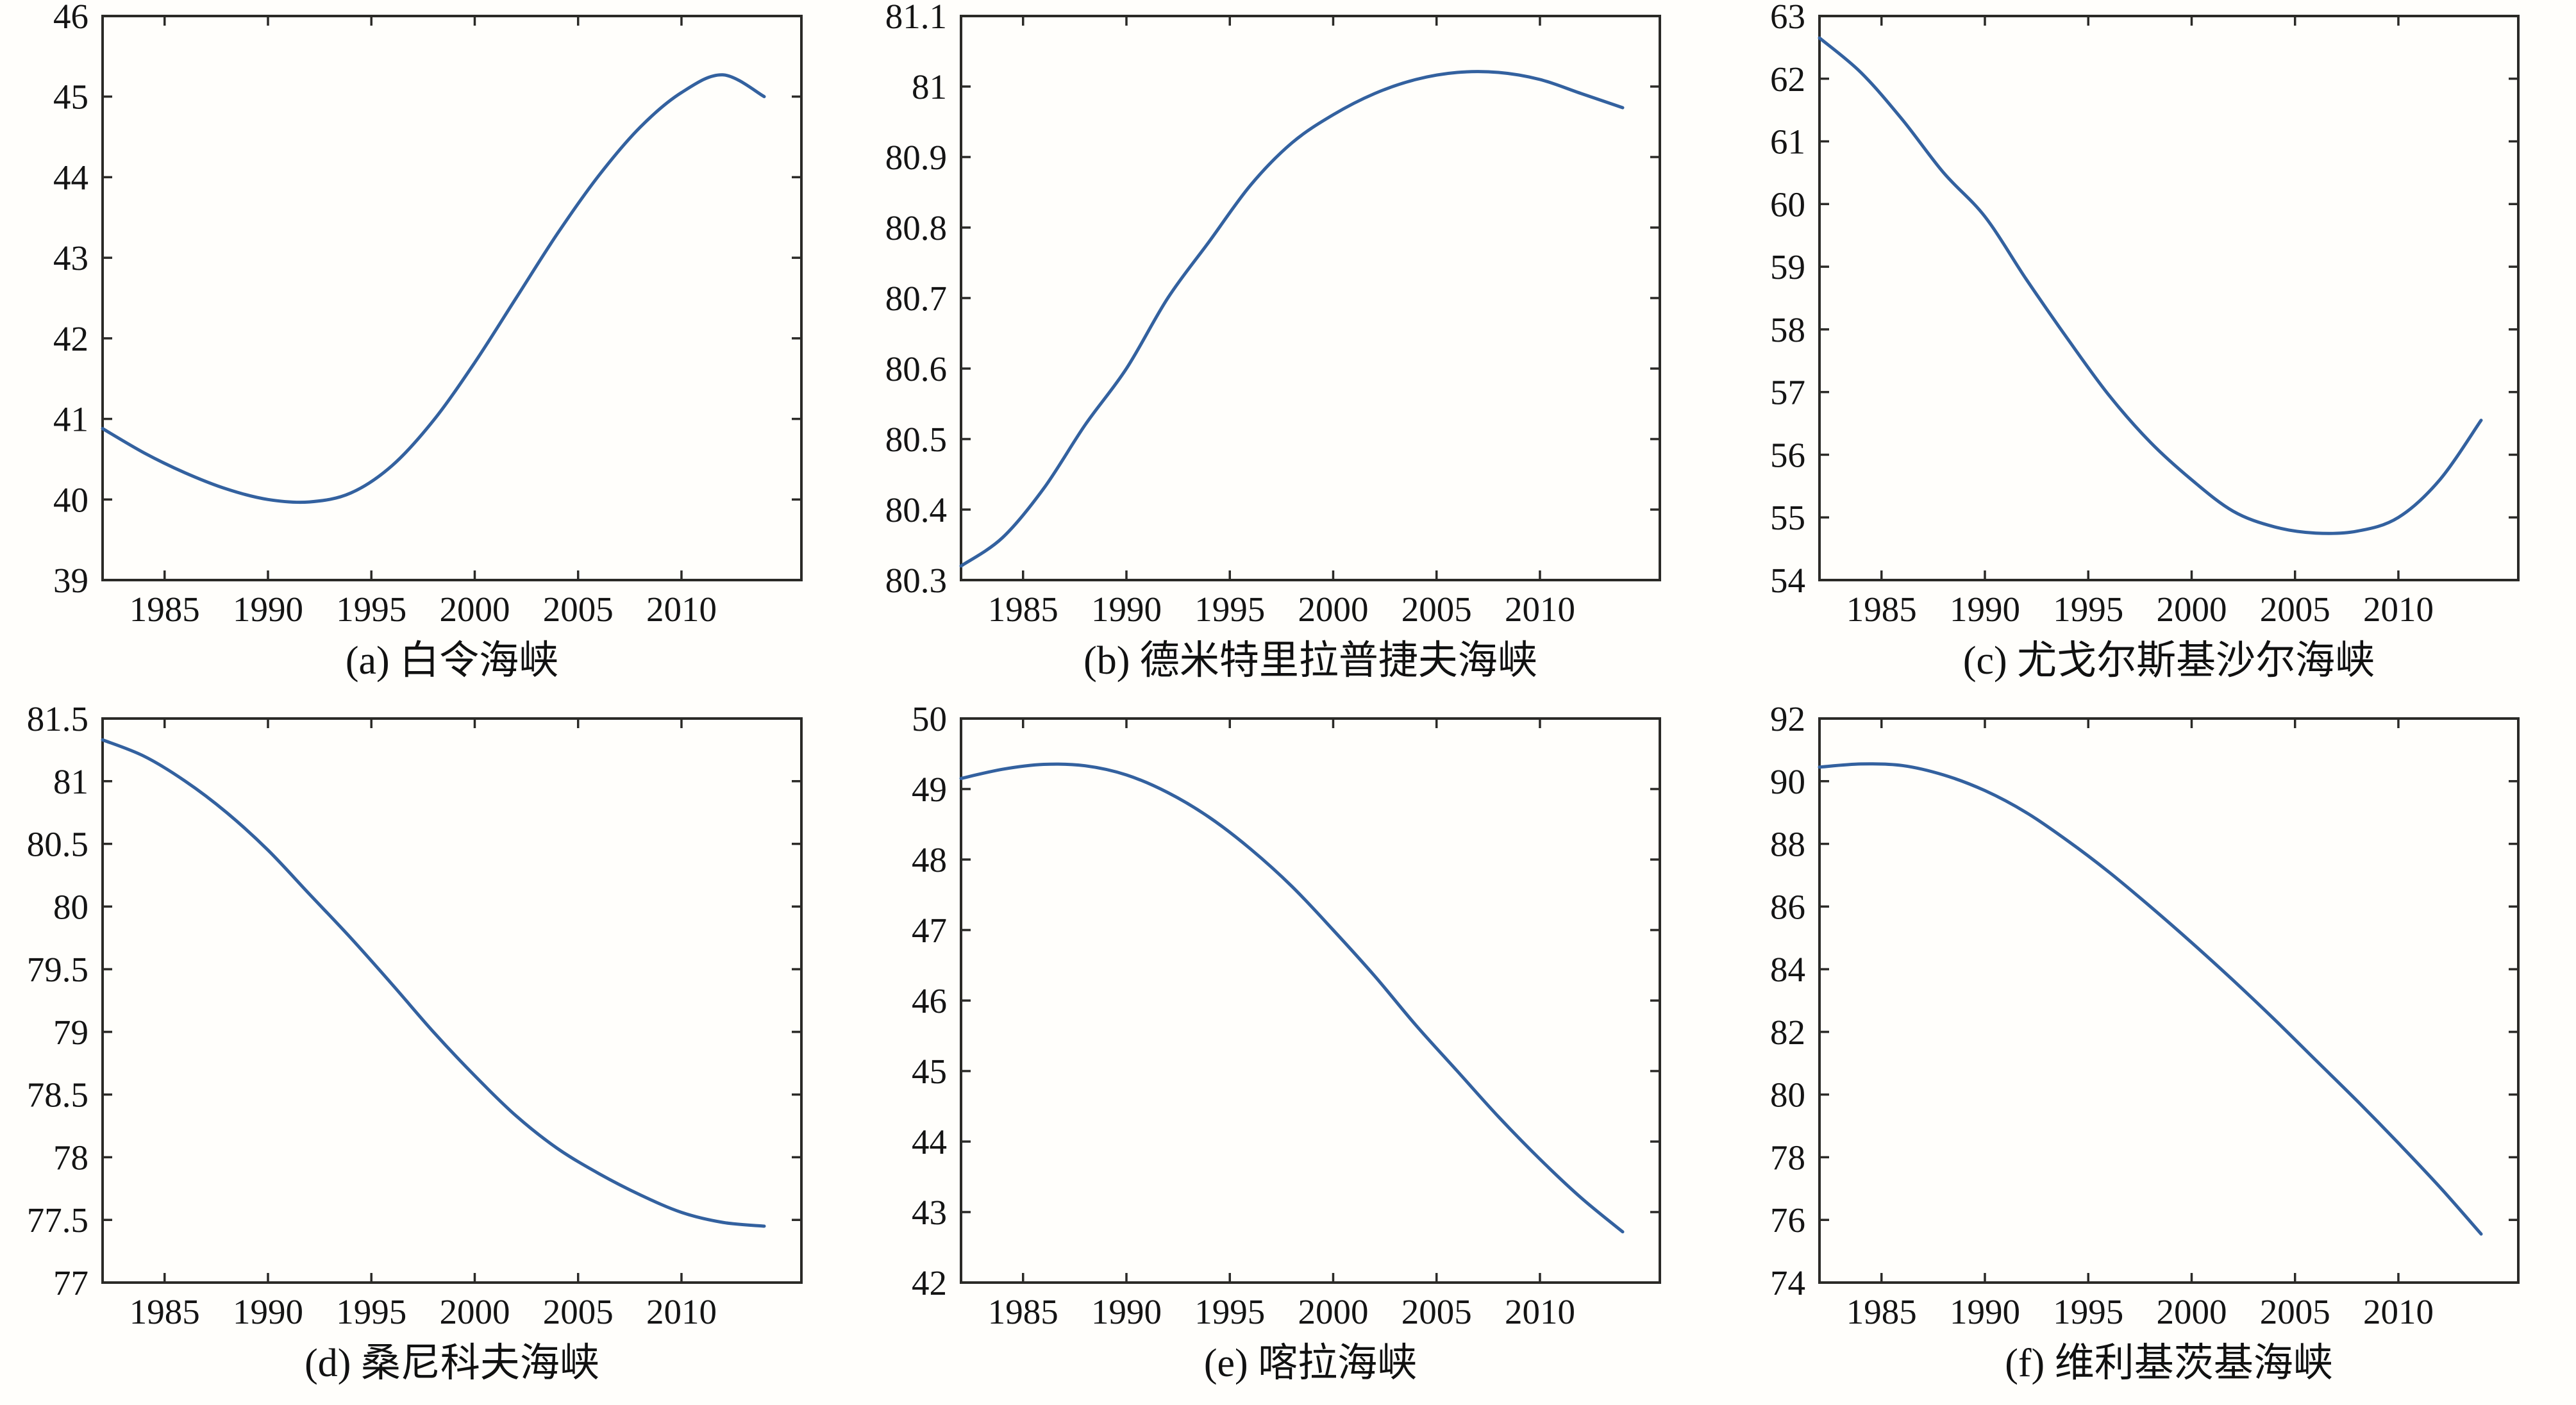 This screenshot has height=1405, width=2576. What do you see at coordinates (70, 1282) in the screenshot?
I see `y-tick-label: 77` at bounding box center [70, 1282].